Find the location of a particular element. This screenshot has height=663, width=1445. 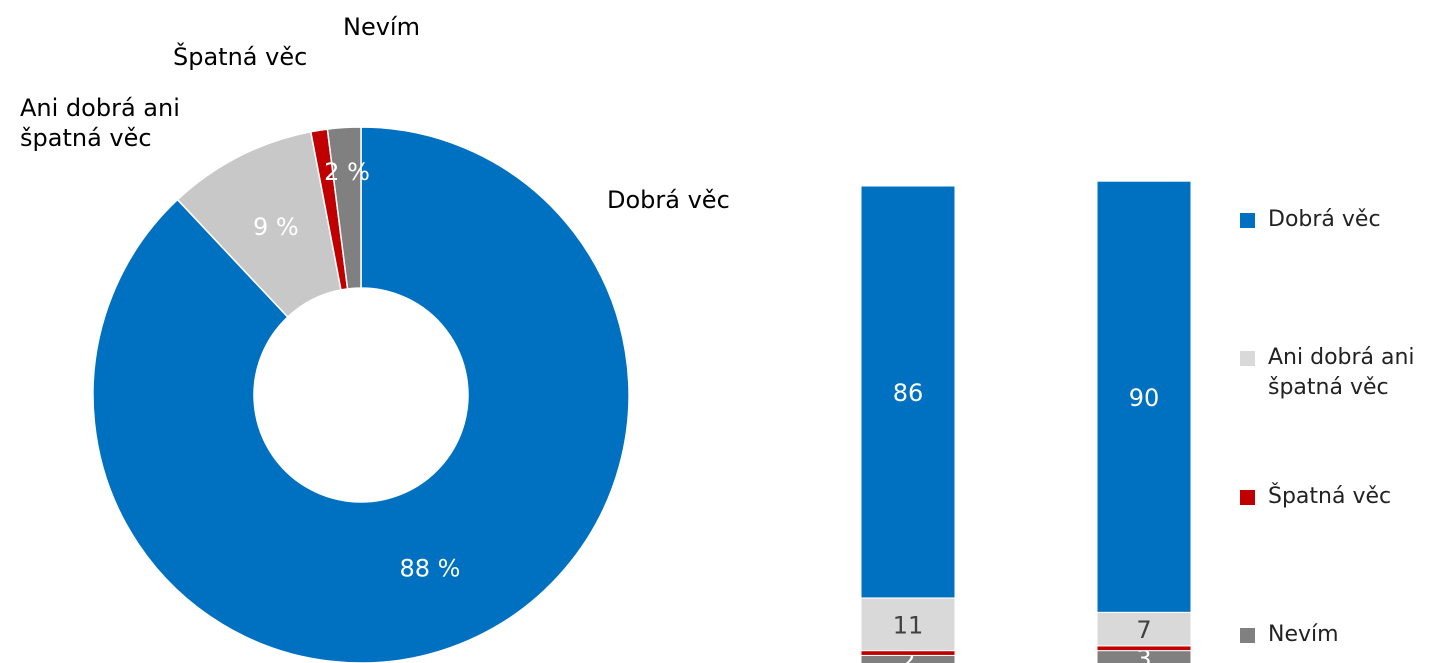

data-label: 11 is located at coordinates (908, 625).